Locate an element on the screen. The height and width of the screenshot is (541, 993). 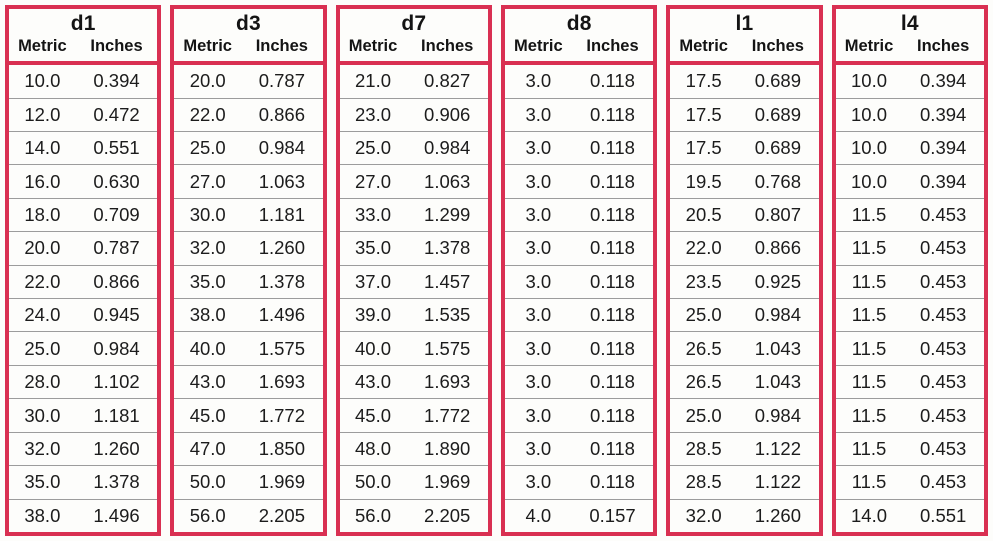
inches-value: 0.984 is located at coordinates (777, 415).